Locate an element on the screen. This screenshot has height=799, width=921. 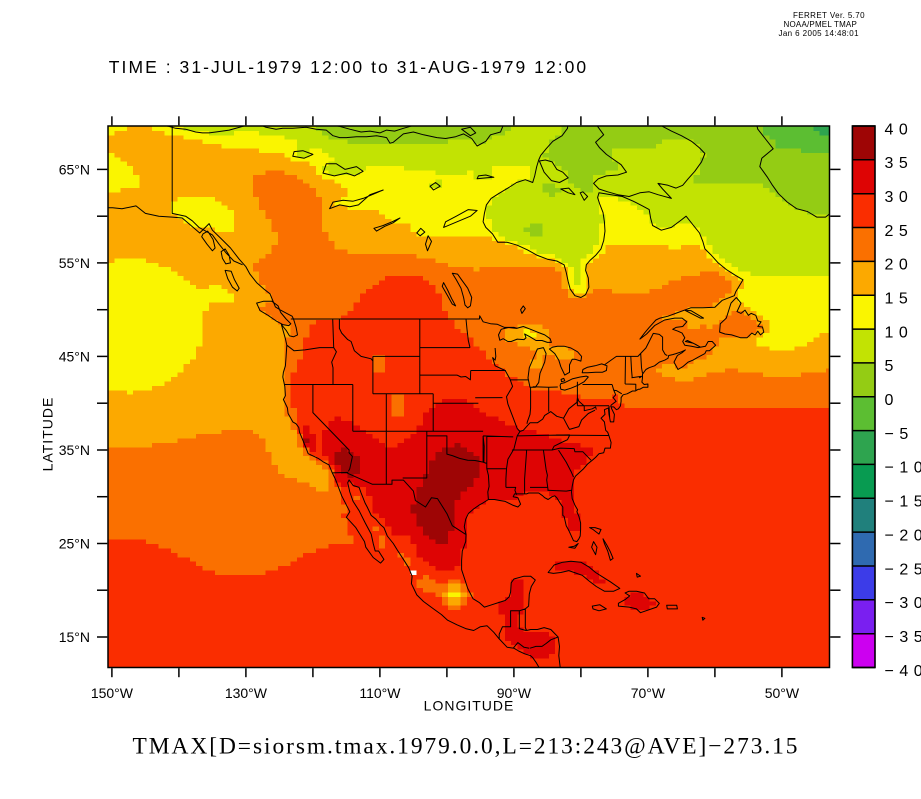
svg-text: 35°N is located at coordinates (74, 450).